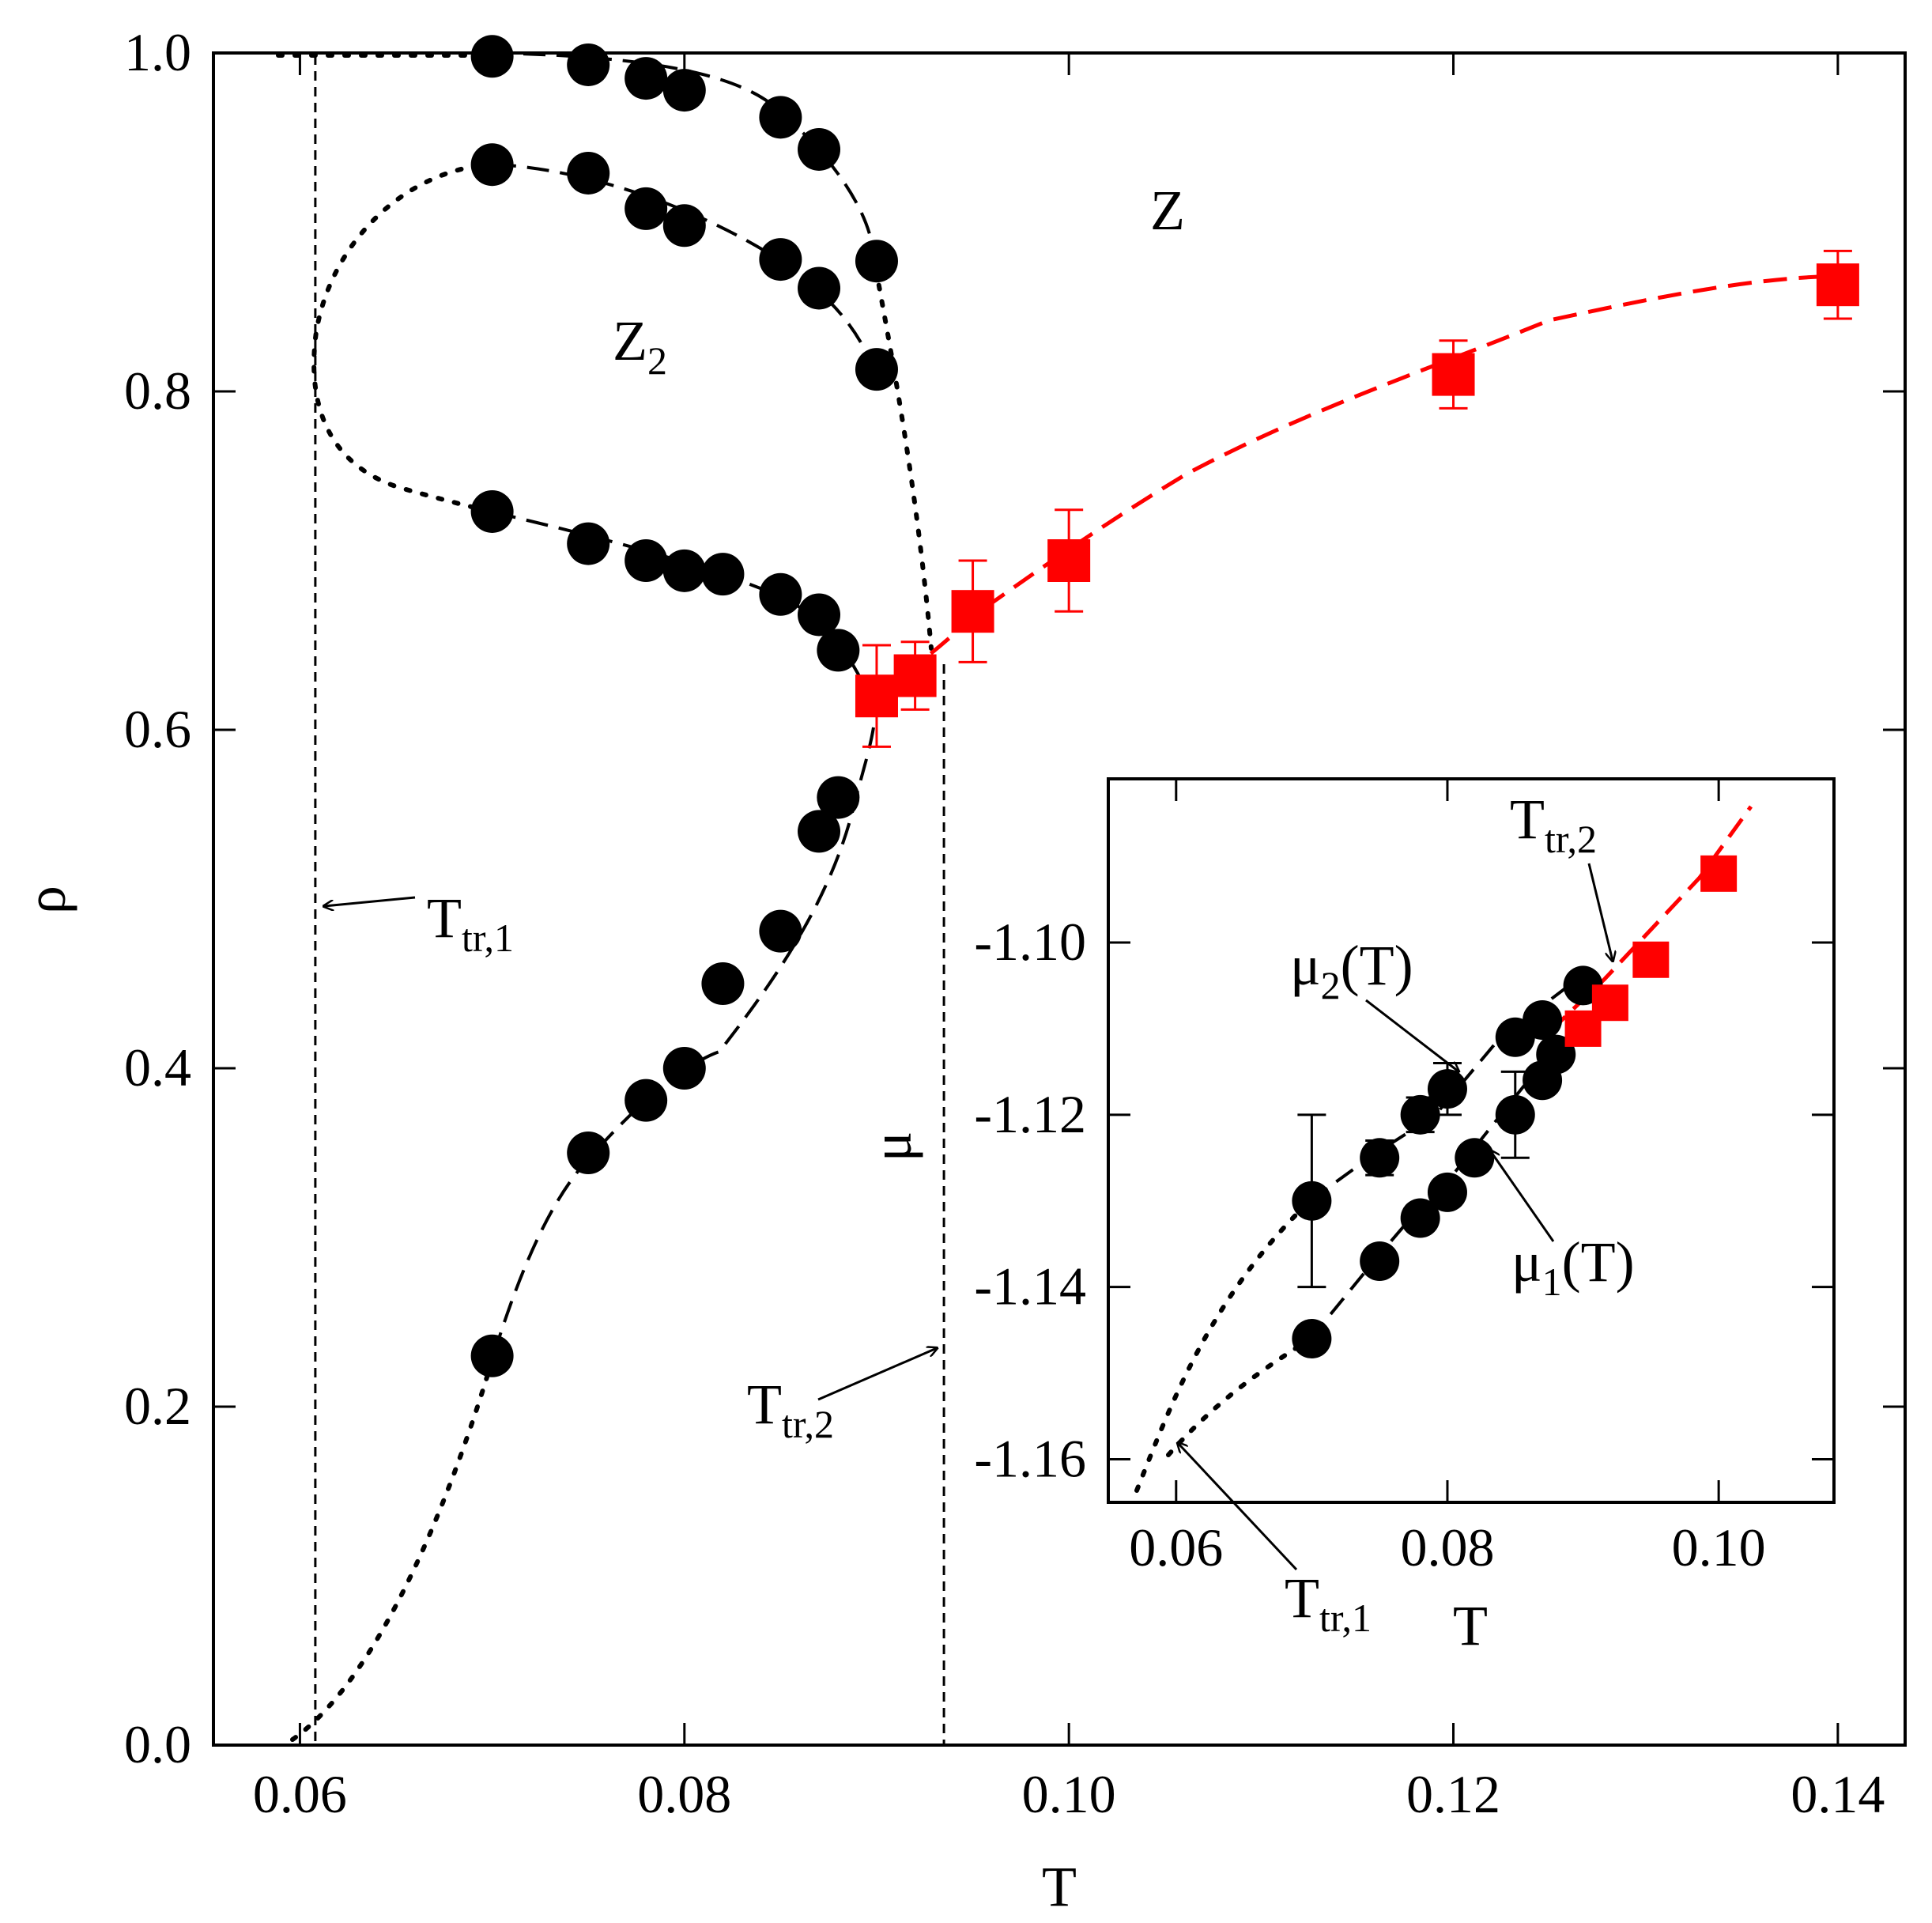 This screenshot has height=1923, width=1932. What do you see at coordinates (1030, 1286) in the screenshot?
I see `inset-ytick-label: -1.14` at bounding box center [1030, 1286].